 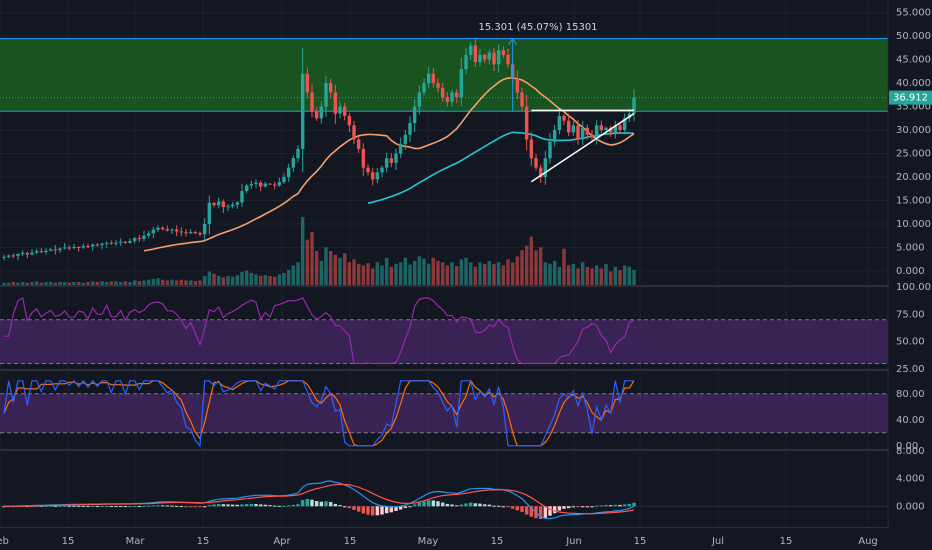 I want to click on trendline-support, so click(x=582, y=148).